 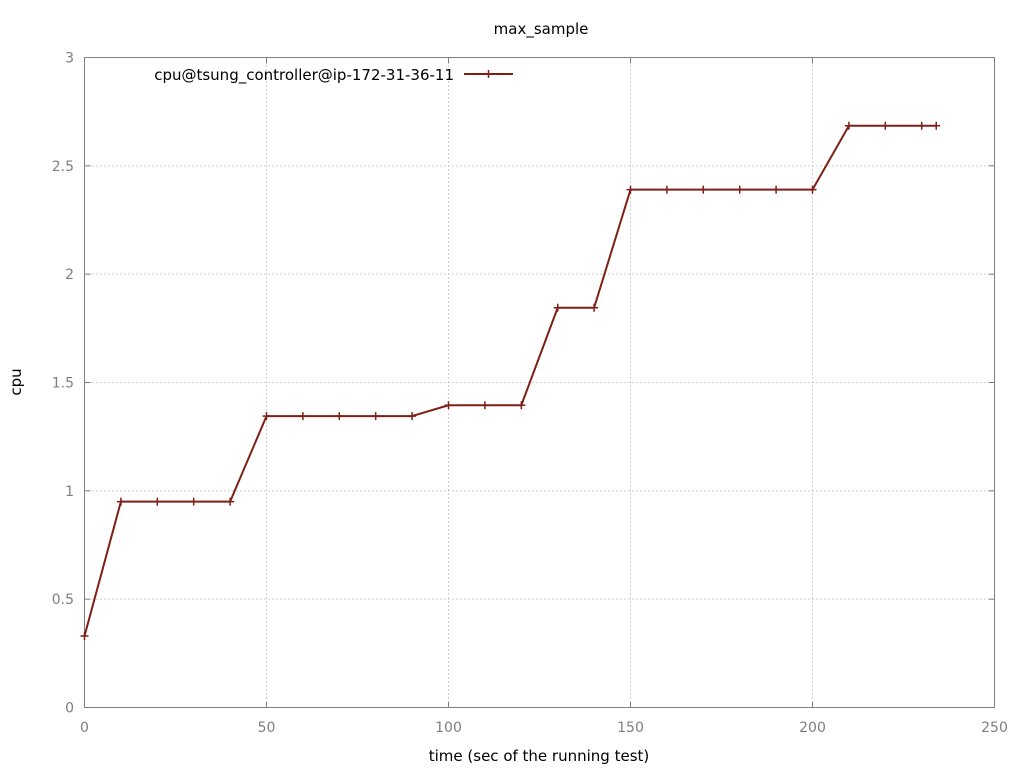 What do you see at coordinates (630, 728) in the screenshot?
I see `x-tick-label: 150` at bounding box center [630, 728].